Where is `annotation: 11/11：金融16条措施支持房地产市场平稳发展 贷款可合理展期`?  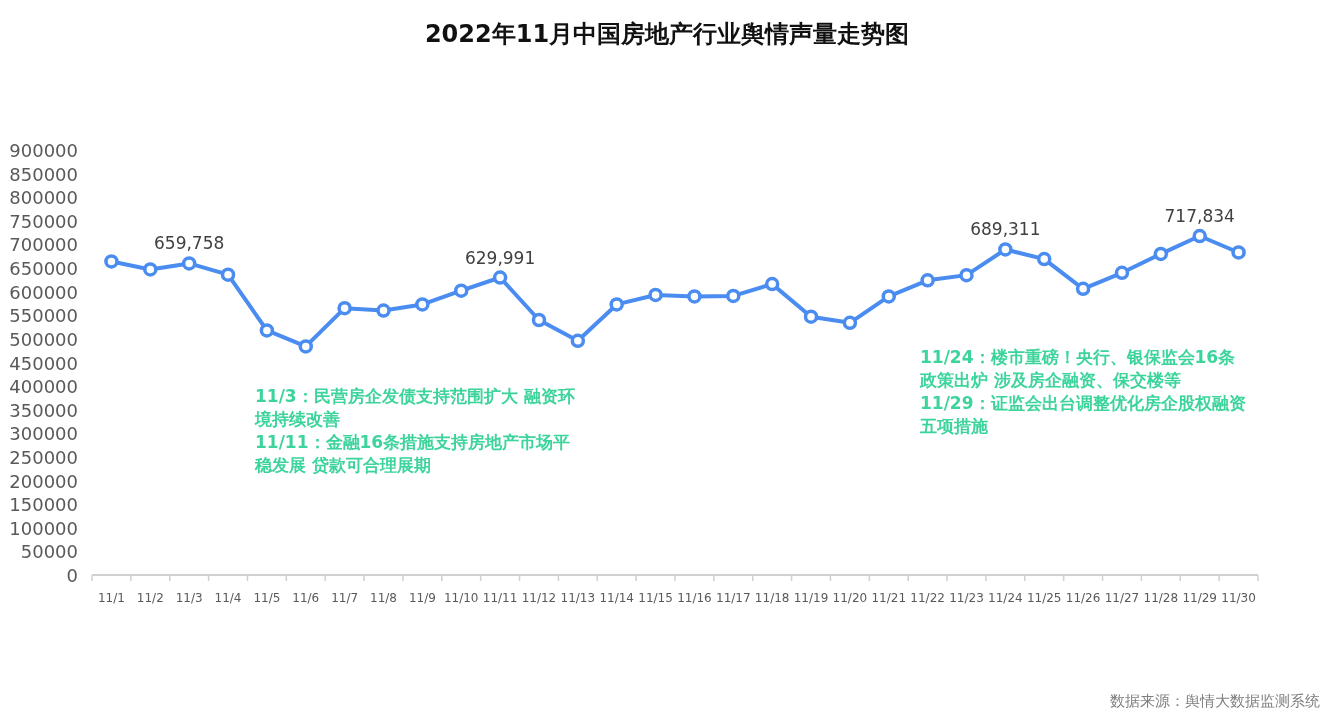
annotation: 11/11：金融16条措施支持房地产市场平稳发展 贷款可合理展期 is located at coordinates (413, 454).